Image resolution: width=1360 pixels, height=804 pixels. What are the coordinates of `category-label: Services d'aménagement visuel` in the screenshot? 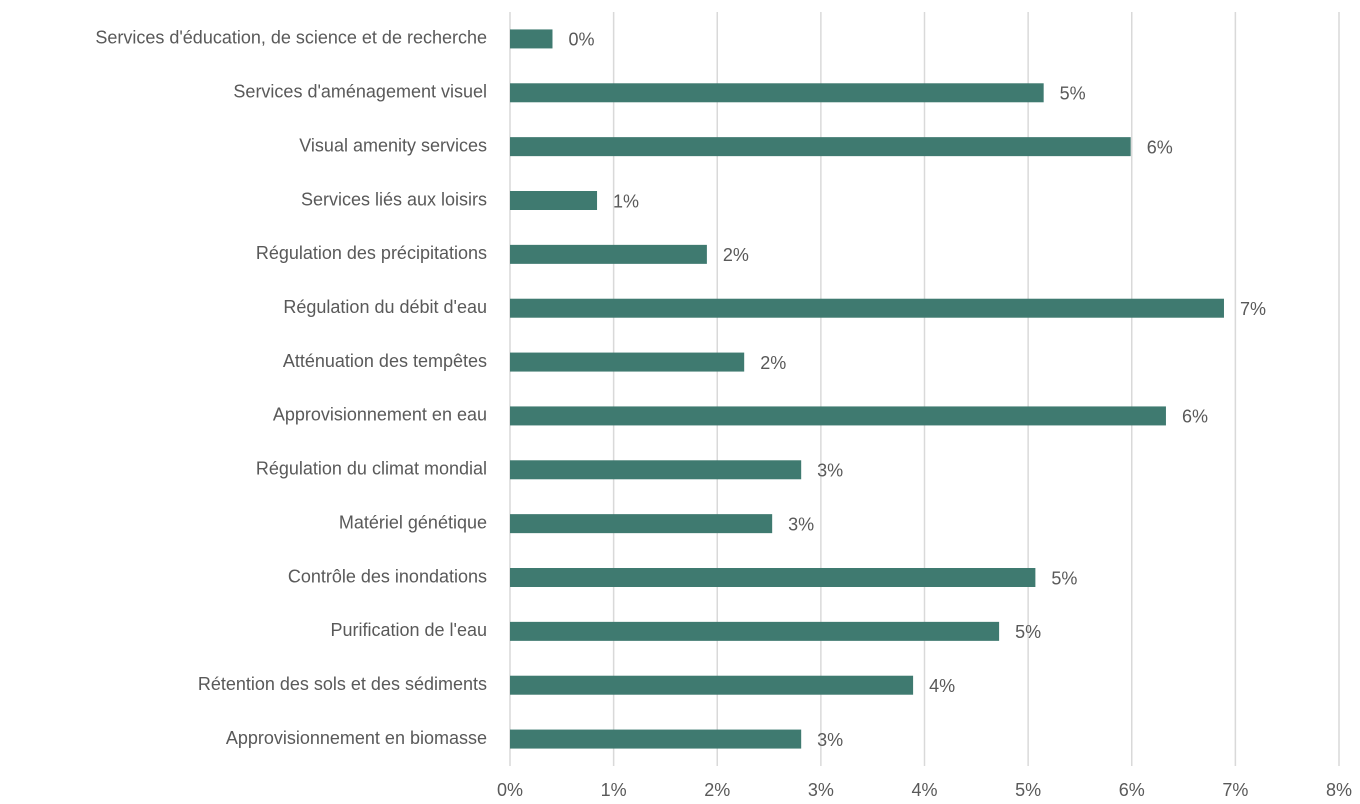 It's located at (360, 92).